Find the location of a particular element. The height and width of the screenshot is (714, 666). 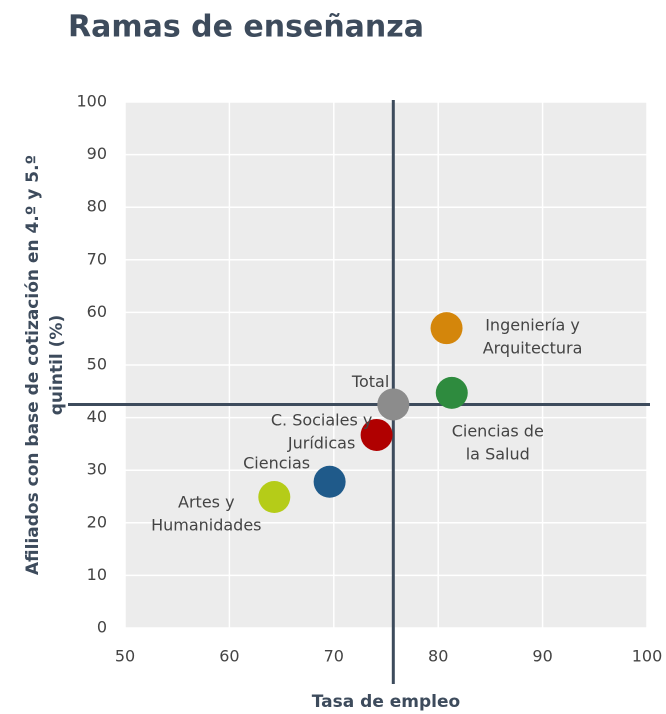

y-tick-label: 80 is located at coordinates (97, 206).